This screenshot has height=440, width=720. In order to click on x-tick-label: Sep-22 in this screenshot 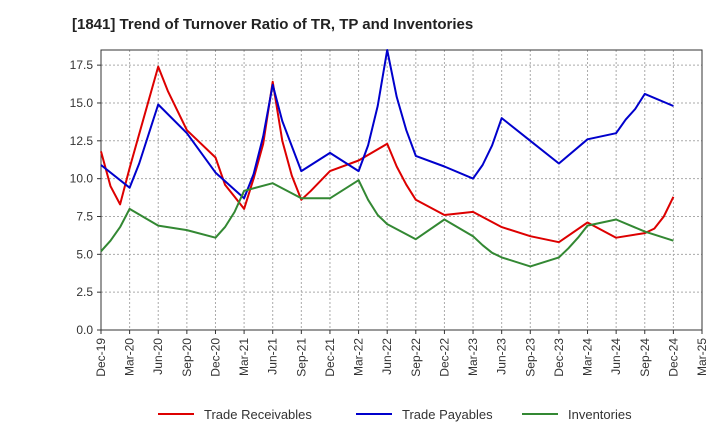, I will do `click(416, 357)`.